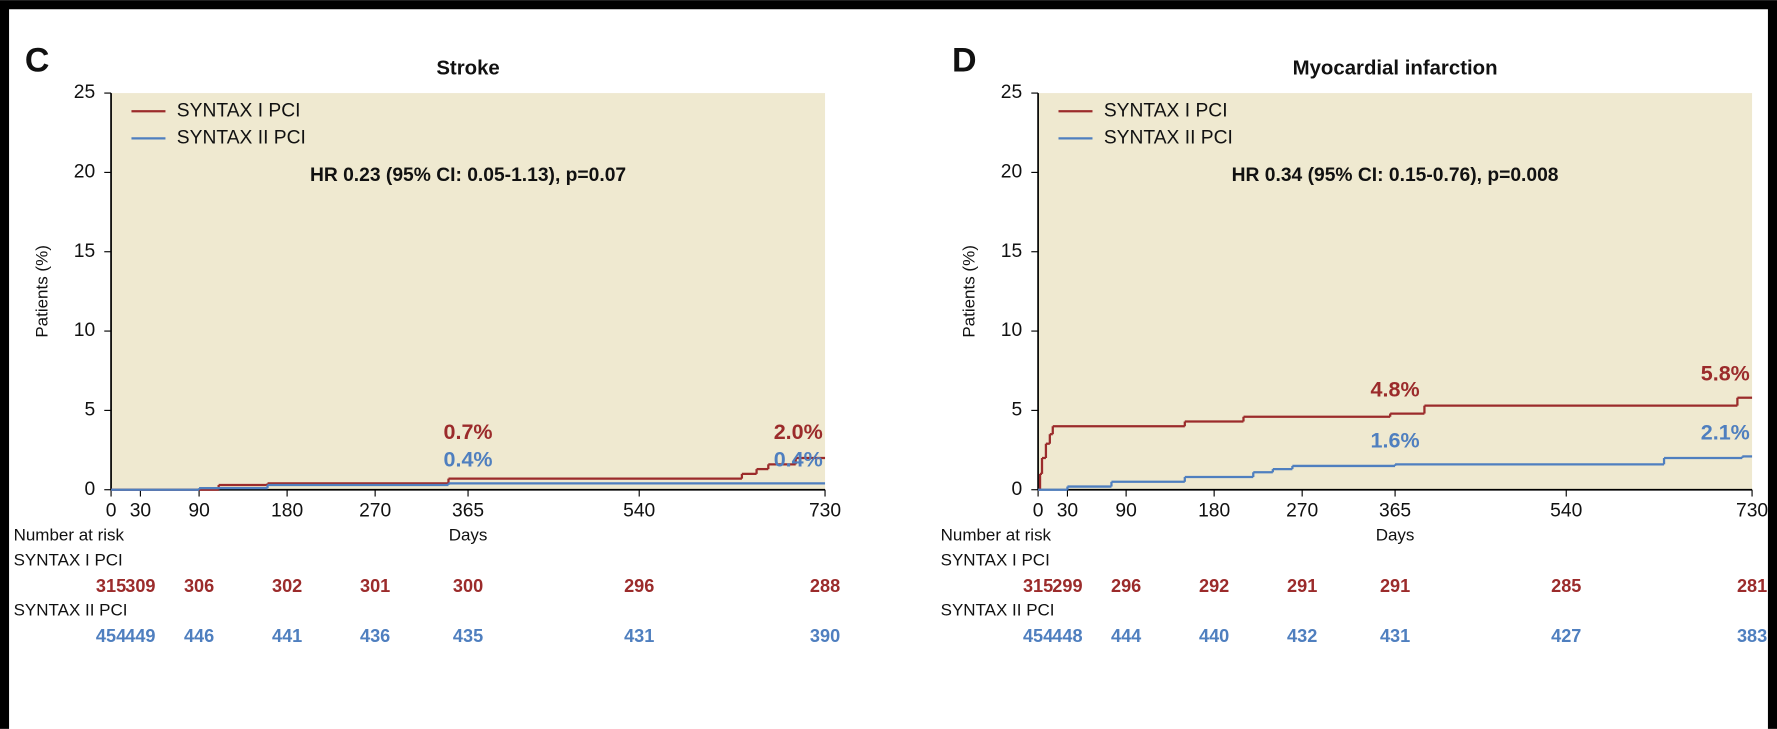 This screenshot has width=1777, height=729. I want to click on risk-number: 299, so click(1067, 586).